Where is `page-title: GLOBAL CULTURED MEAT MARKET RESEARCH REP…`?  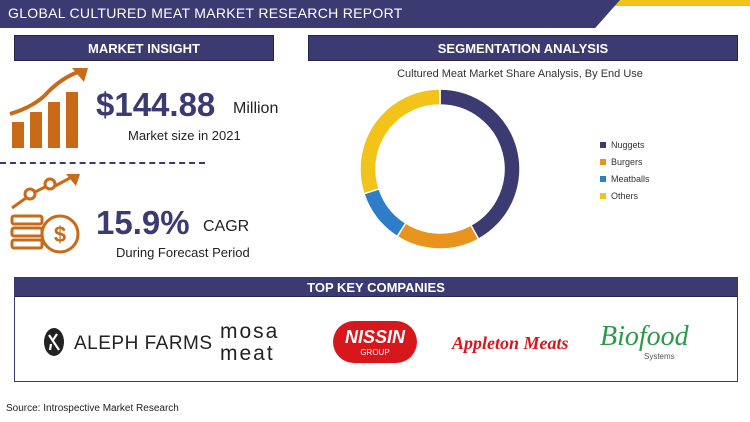 page-title: GLOBAL CULTURED MEAT MARKET RESEARCH REP… is located at coordinates (205, 13).